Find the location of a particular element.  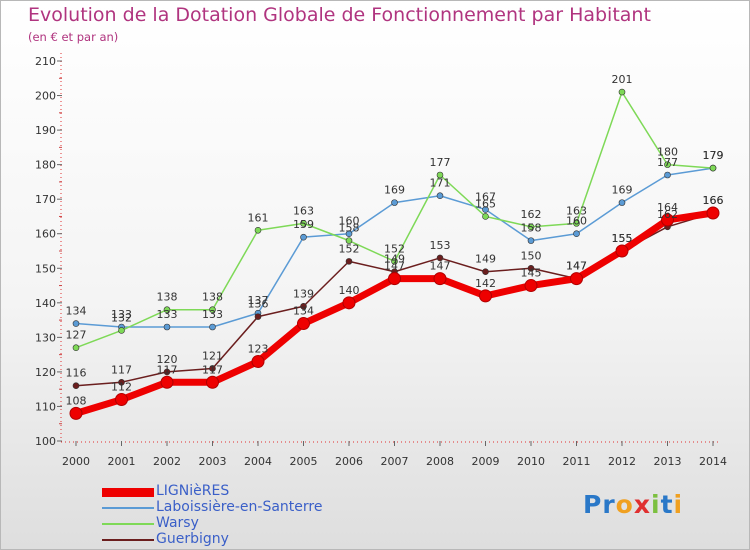

x-tick-label: 2004 is located at coordinates (258, 461).